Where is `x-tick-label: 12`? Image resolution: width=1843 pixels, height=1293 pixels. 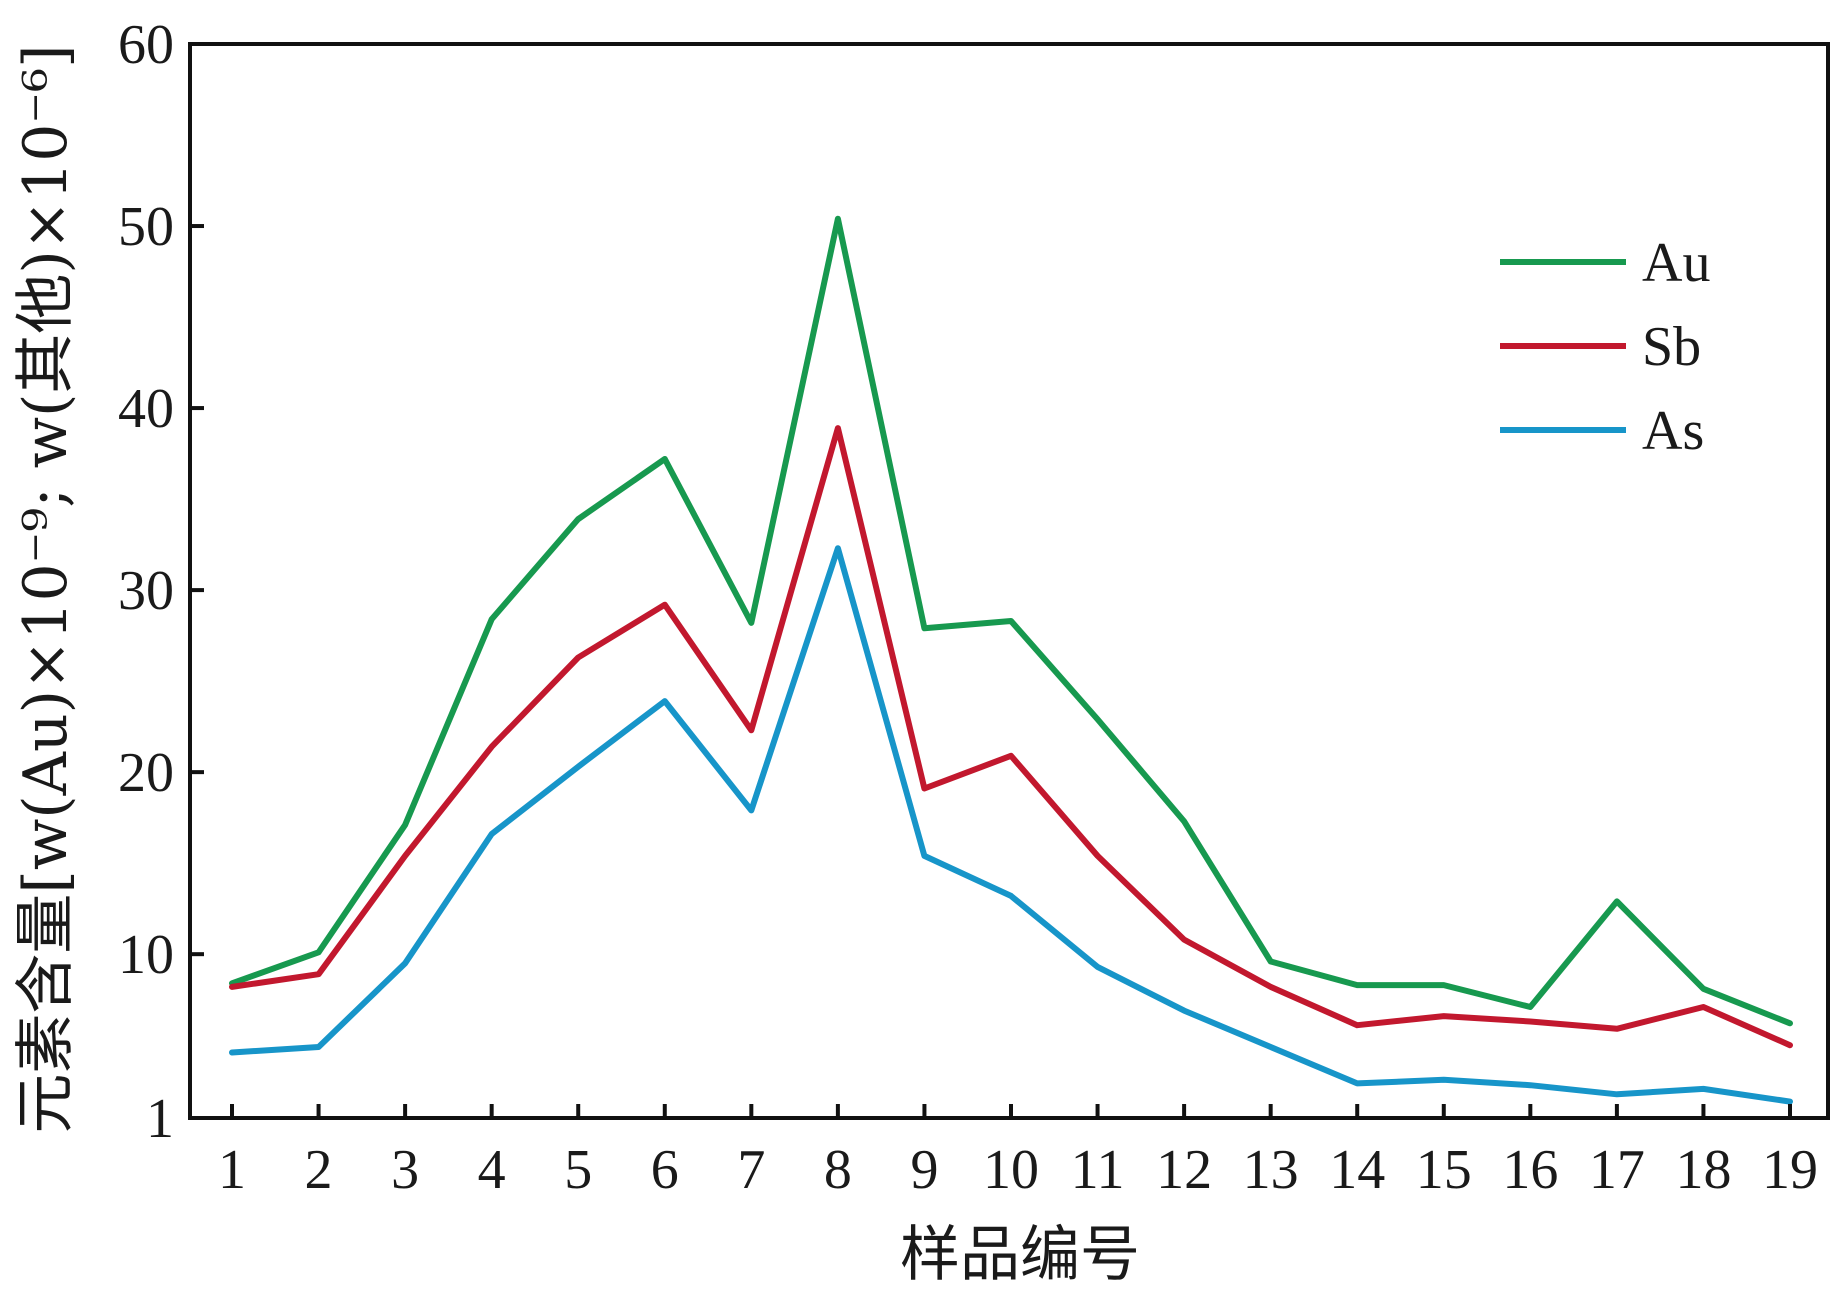 x-tick-label: 12 is located at coordinates (1184, 1170).